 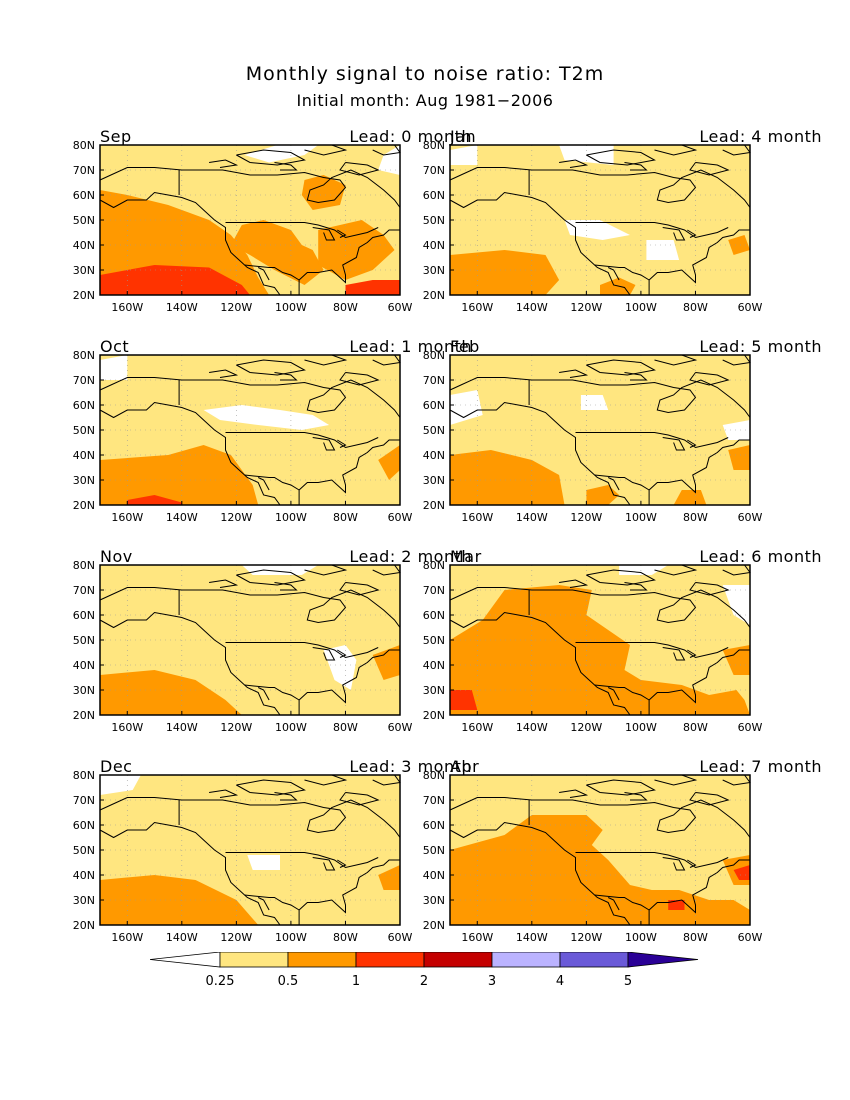 What do you see at coordinates (288, 981) in the screenshot?
I see `colorbar-label: 0.5` at bounding box center [288, 981].